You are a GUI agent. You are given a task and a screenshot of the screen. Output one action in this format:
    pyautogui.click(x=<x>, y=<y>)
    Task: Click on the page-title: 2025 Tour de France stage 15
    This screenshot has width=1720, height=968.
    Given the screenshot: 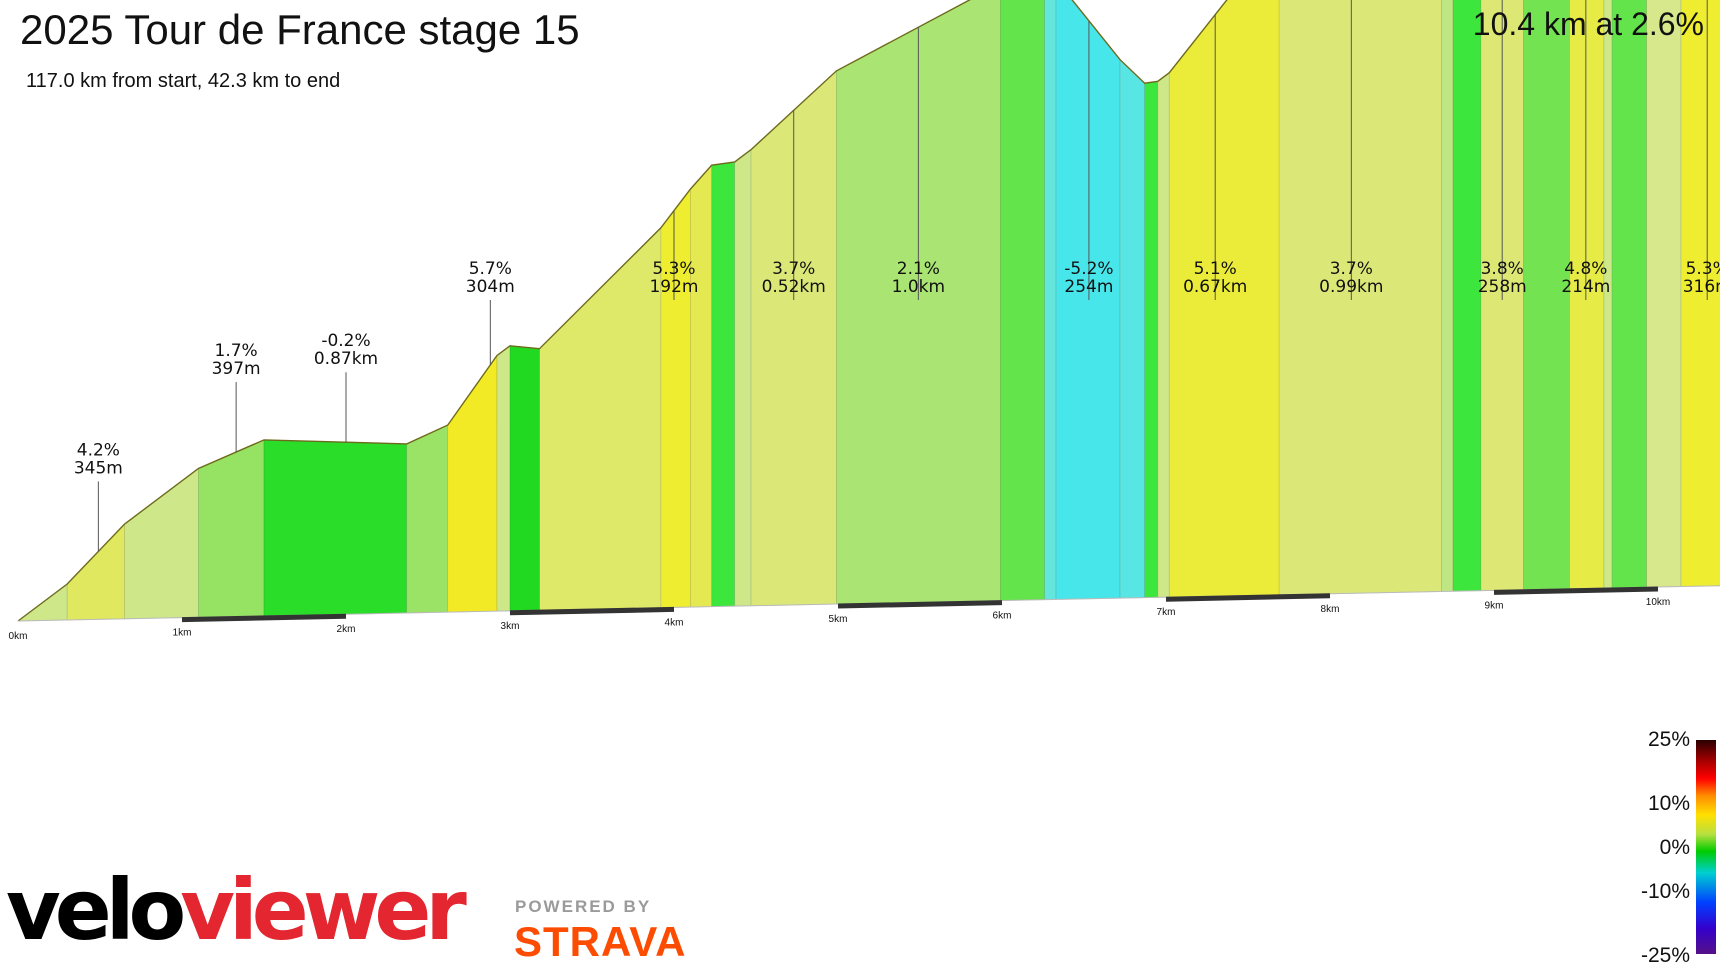 What is the action you would take?
    pyautogui.click(x=300, y=29)
    